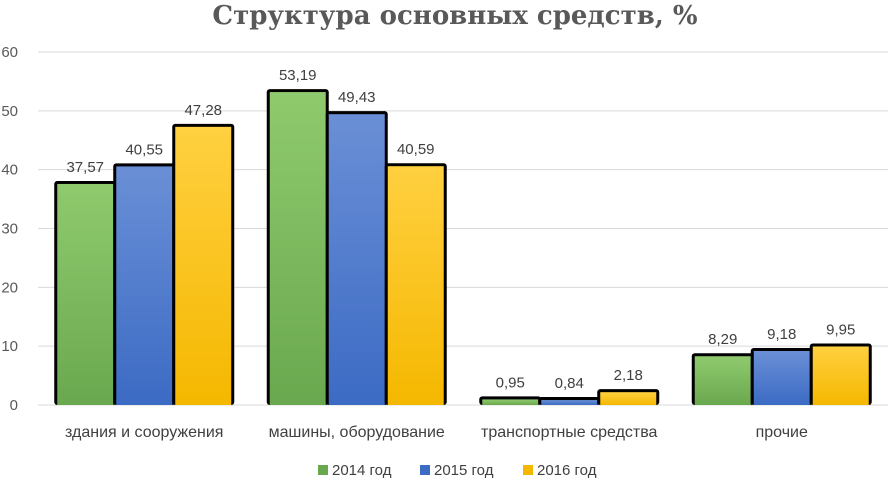 This screenshot has height=480, width=891. I want to click on category-label: транспортные средства, so click(569, 432).